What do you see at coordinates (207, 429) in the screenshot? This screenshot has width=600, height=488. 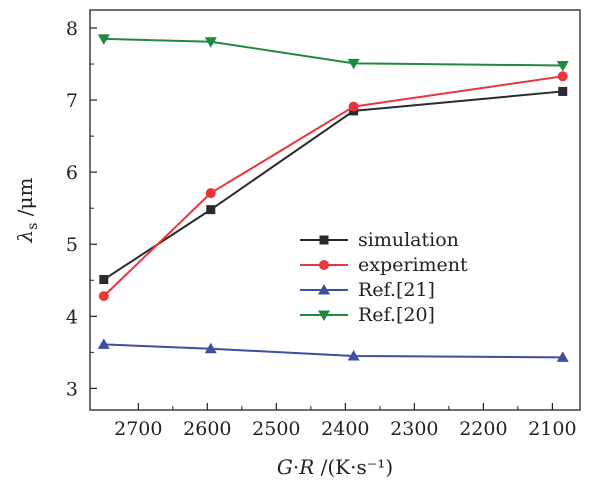 I see `x-tick-label: 2600` at bounding box center [207, 429].